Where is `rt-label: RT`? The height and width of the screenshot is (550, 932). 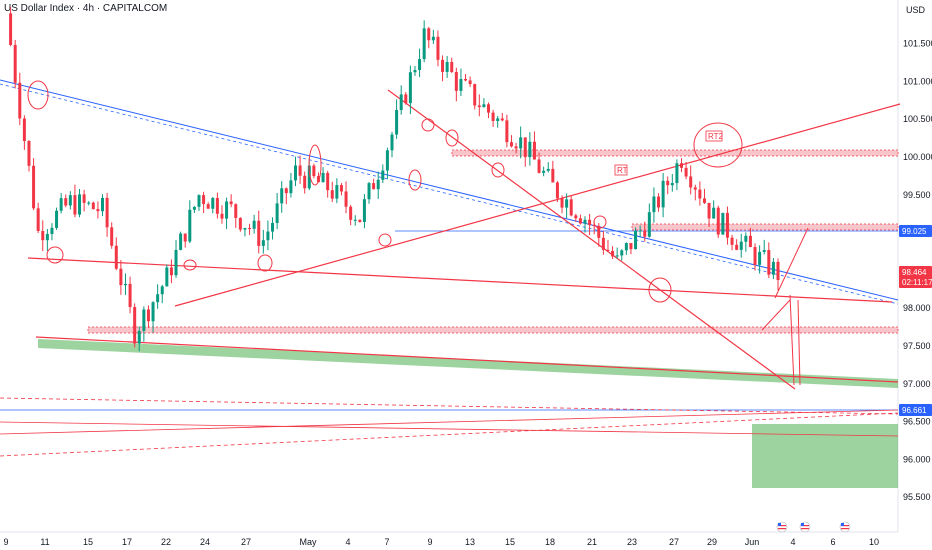
rt-label: RT is located at coordinates (622, 170).